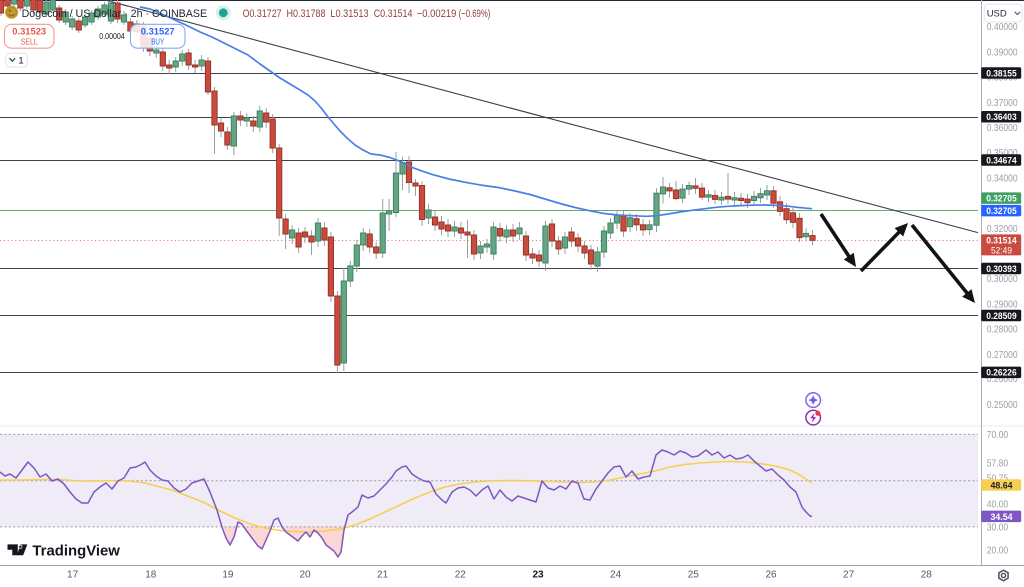 The width and height of the screenshot is (1024, 587). Describe the element at coordinates (115, 14) in the screenshot. I see `svg-text:Dogecoin / US Dollar · 2h · CO: Dogecoin / US Dollar · 2h · COINBASE` at that location.